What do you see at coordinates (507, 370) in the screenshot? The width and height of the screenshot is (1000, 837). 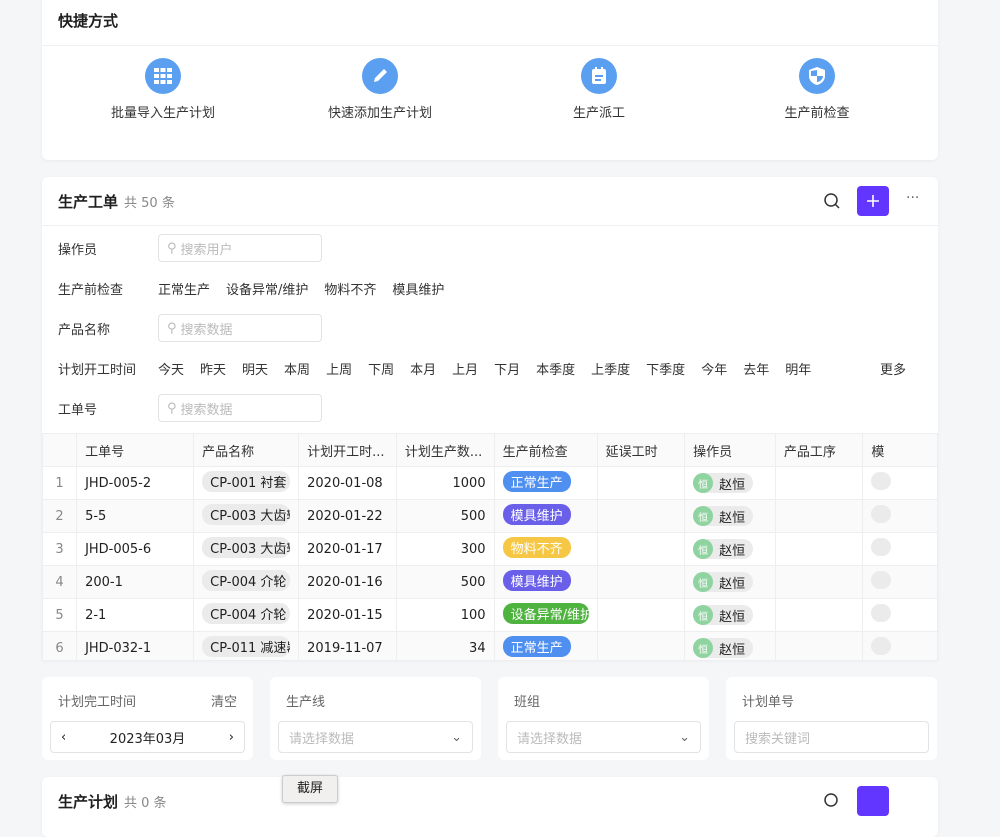 I see `date-option: 下月` at bounding box center [507, 370].